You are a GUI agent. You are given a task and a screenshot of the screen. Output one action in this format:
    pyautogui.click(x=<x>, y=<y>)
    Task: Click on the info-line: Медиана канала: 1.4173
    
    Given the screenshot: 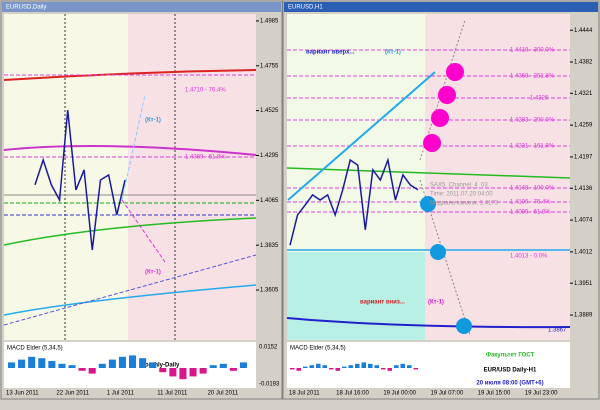 What is the action you would take?
    pyautogui.click(x=464, y=204)
    